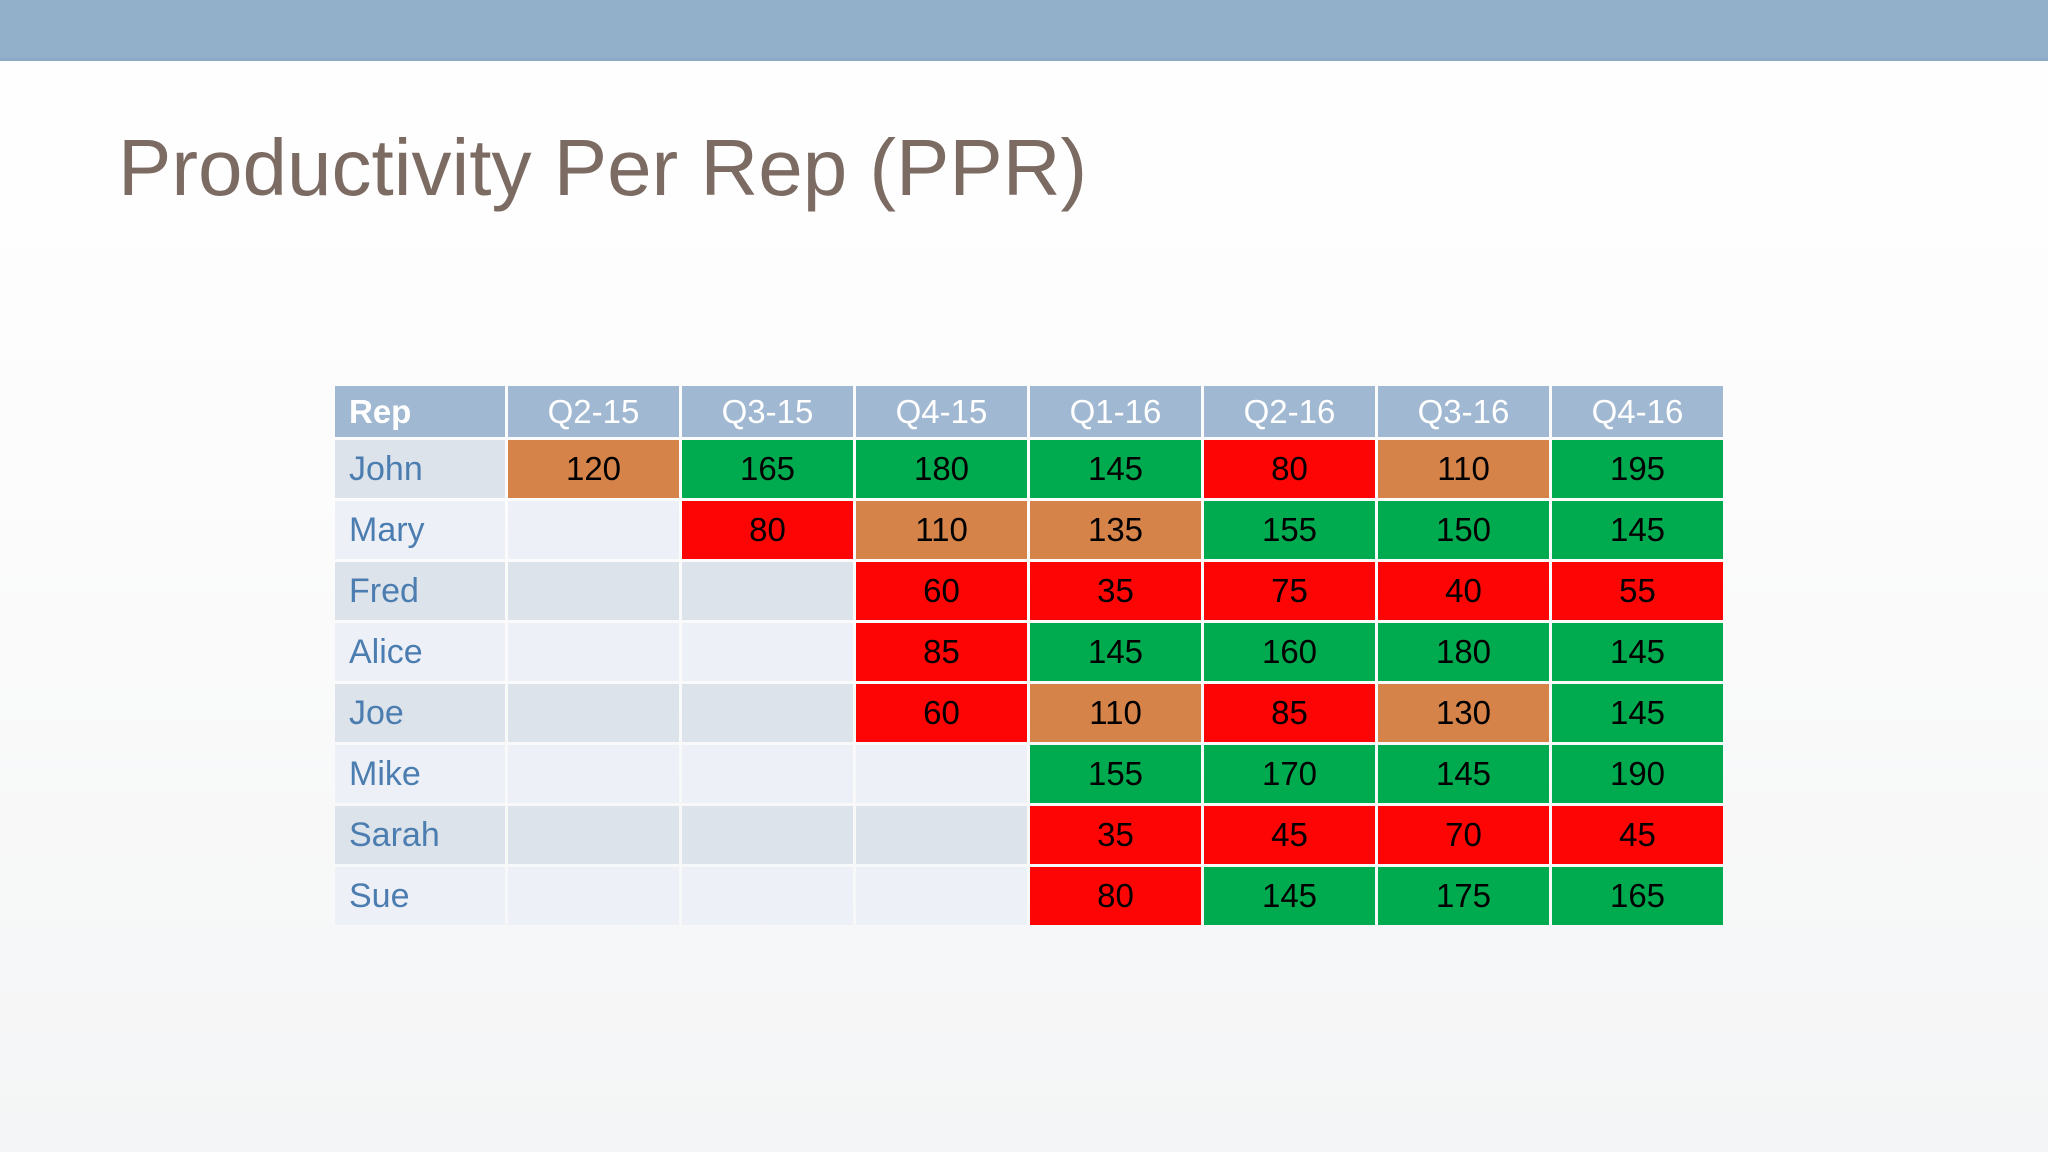 The width and height of the screenshot is (2048, 1152). What do you see at coordinates (420, 652) in the screenshot?
I see `rep-name-cell: Alice` at bounding box center [420, 652].